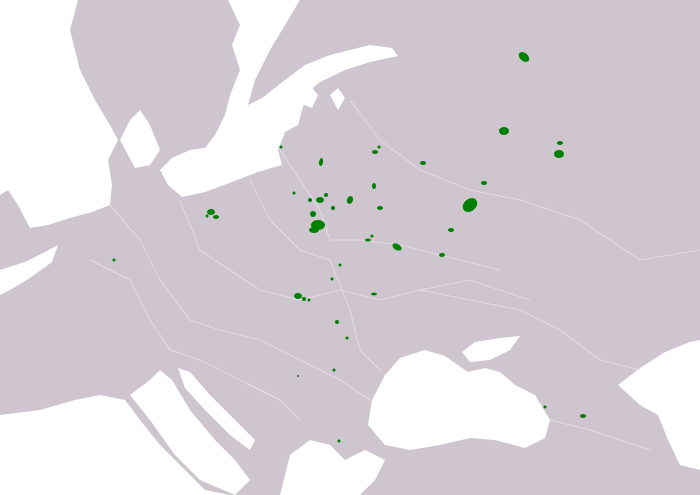 The height and width of the screenshot is (495, 700). I want to click on english-channel, so click(29, 270).